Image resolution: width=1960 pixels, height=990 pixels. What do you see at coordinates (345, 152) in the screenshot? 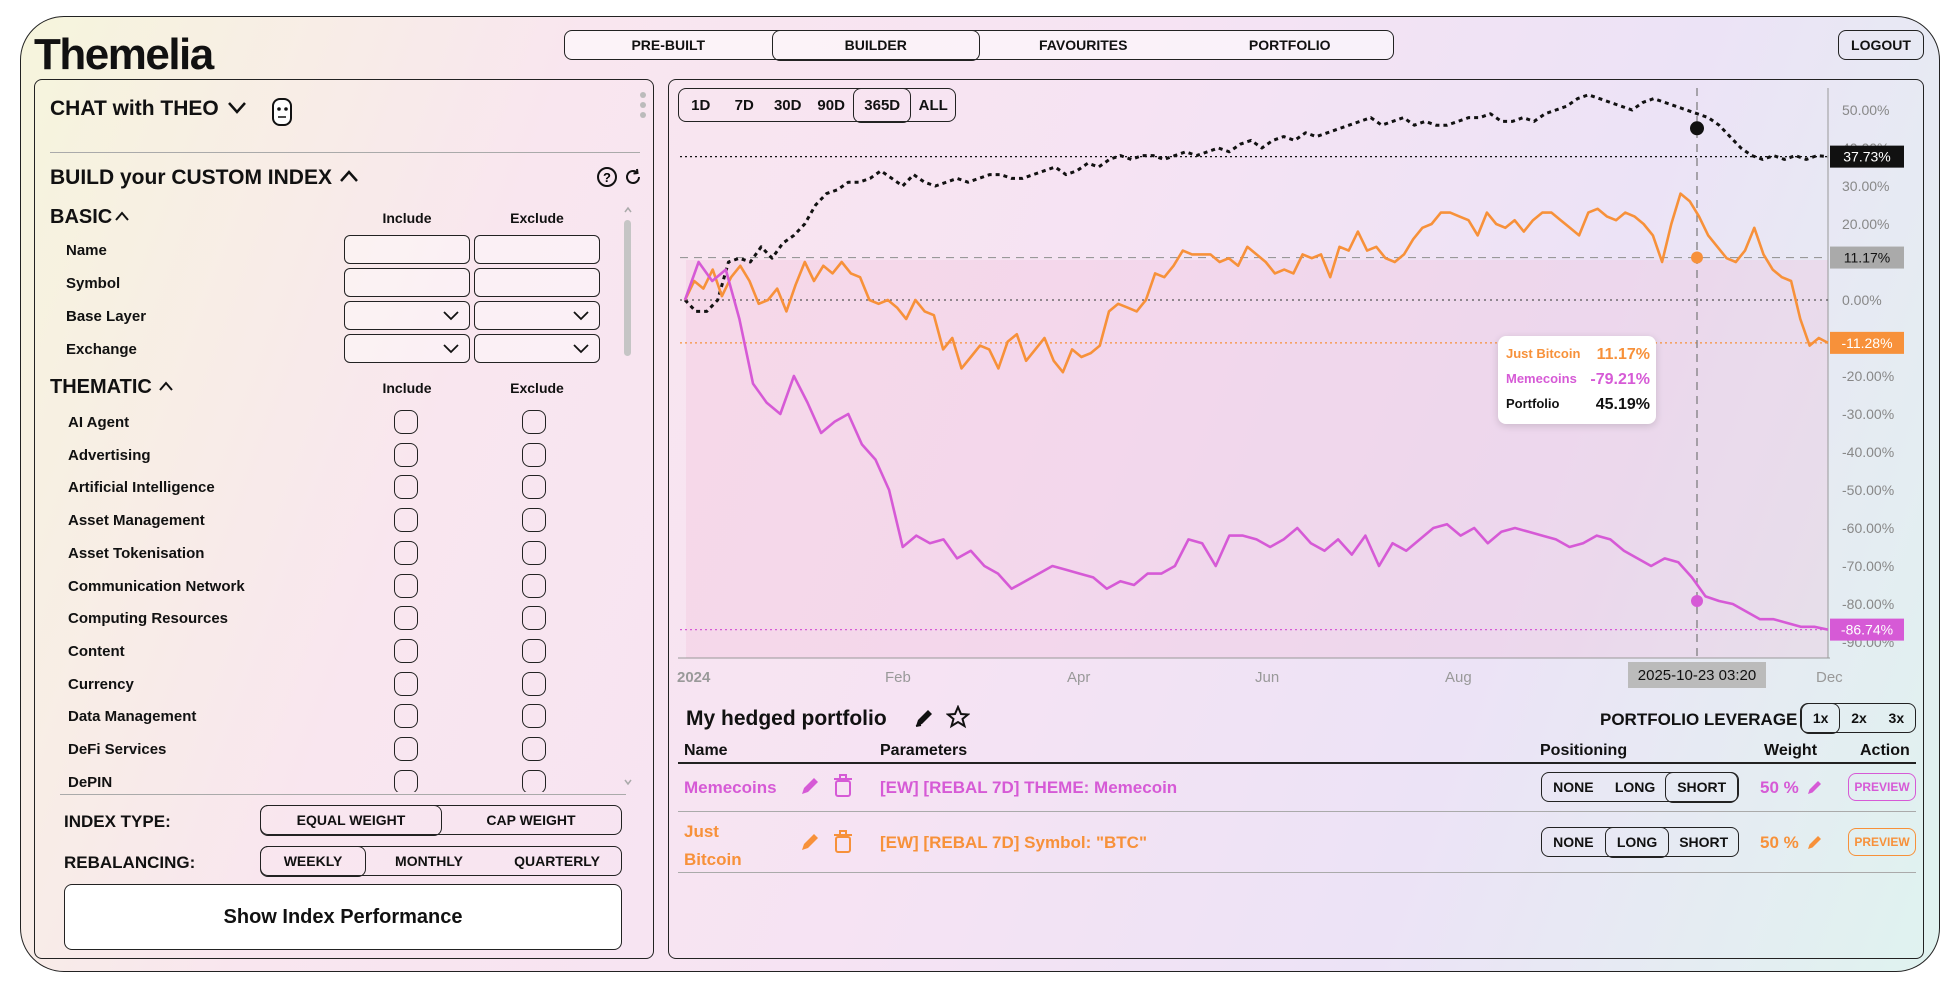
I see `divider` at bounding box center [345, 152].